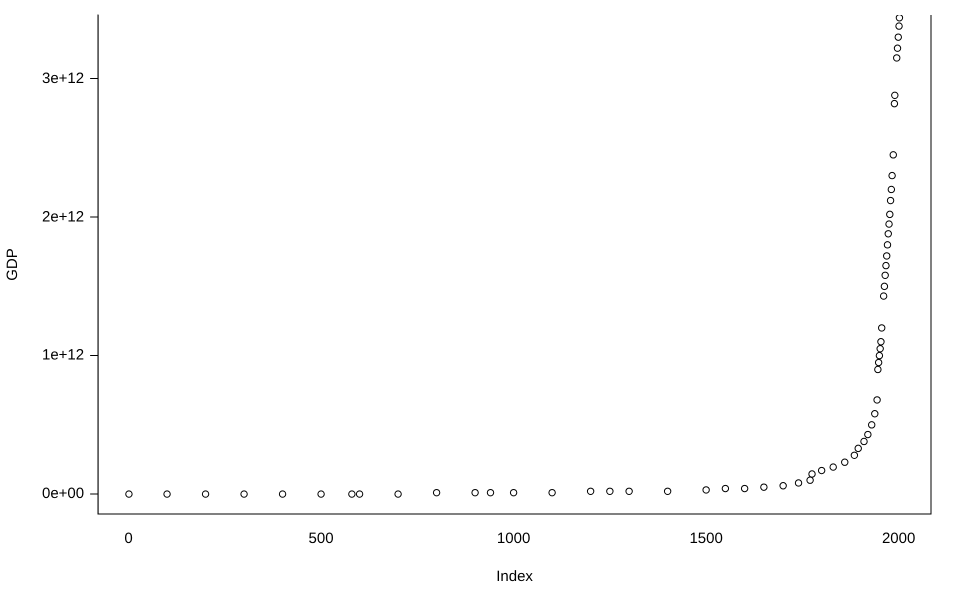 This screenshot has height=600, width=971. What do you see at coordinates (899, 539) in the screenshot?
I see `x-tick-label: 2000` at bounding box center [899, 539].